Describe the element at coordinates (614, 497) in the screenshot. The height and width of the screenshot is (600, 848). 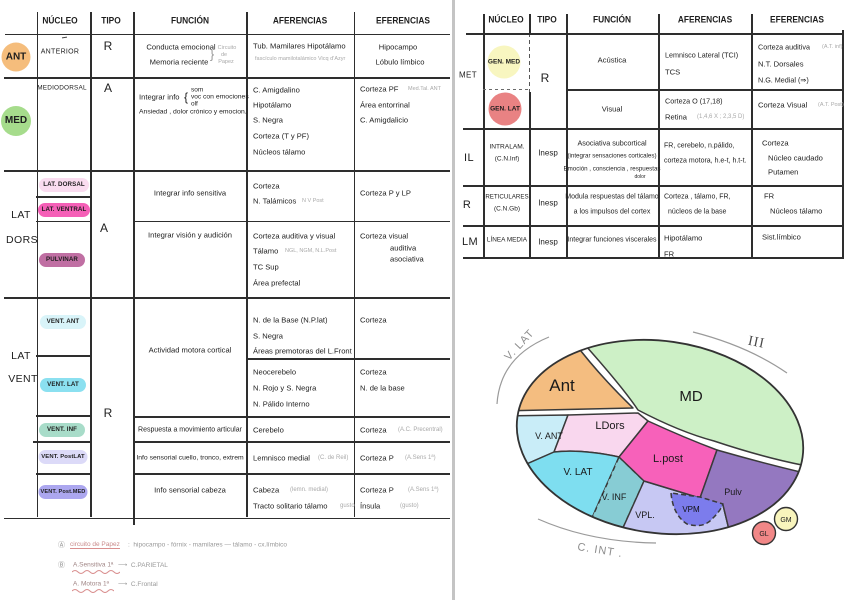
I see `svg-text: V. INF` at that location.